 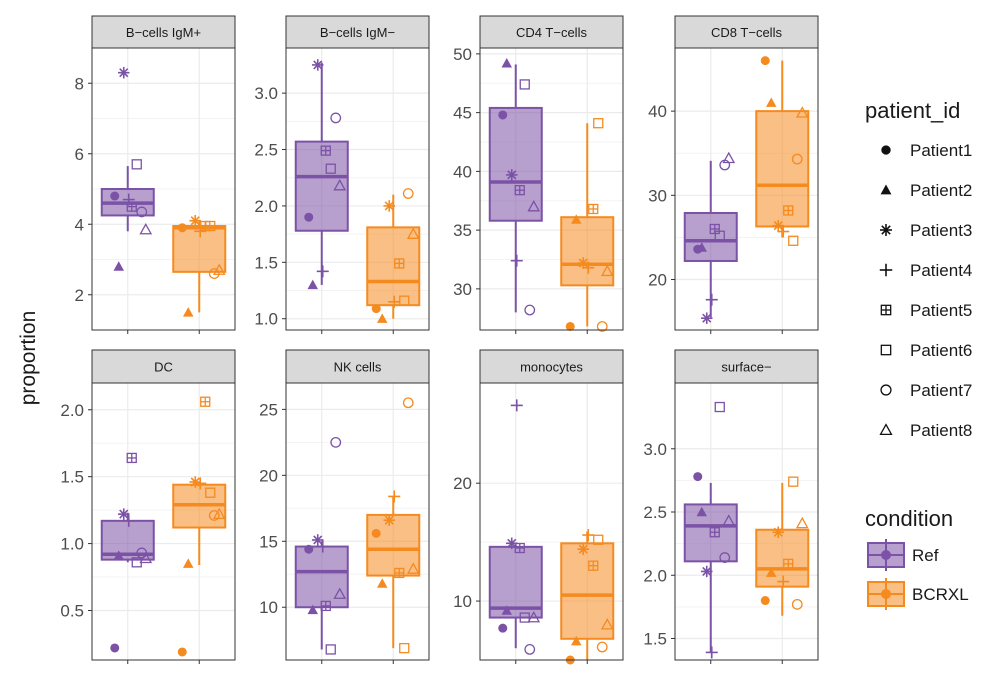 What do you see at coordinates (376, 533) in the screenshot?
I see `point-bcrxl-patient1` at bounding box center [376, 533].